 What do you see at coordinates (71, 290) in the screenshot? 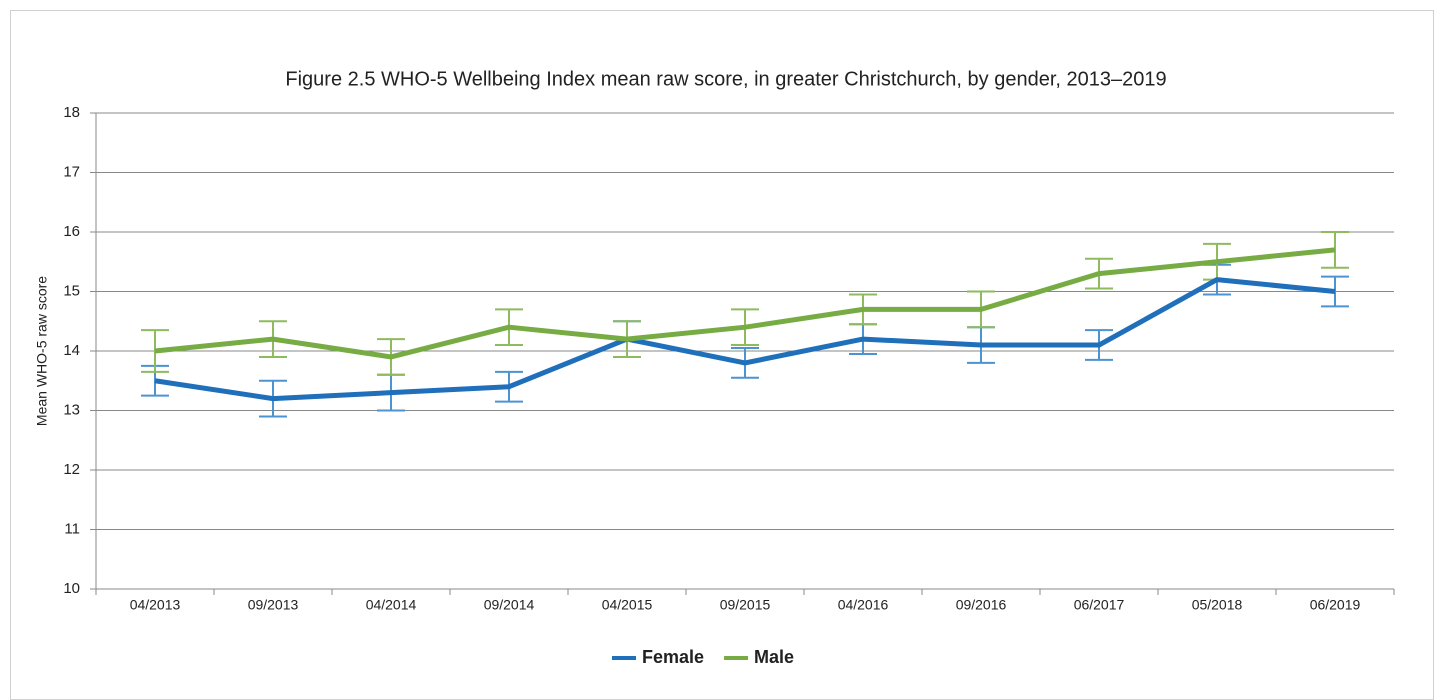
I see `y-tick-label: 15` at bounding box center [71, 290].